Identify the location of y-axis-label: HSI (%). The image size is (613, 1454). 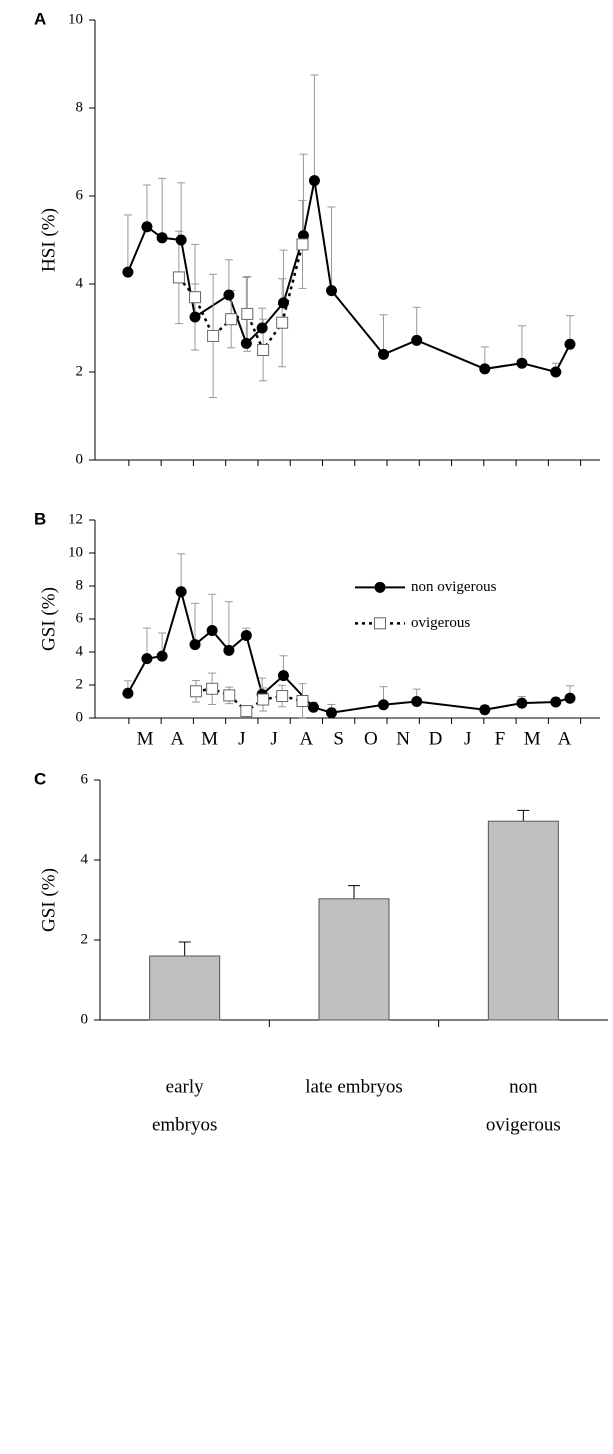
(48, 240).